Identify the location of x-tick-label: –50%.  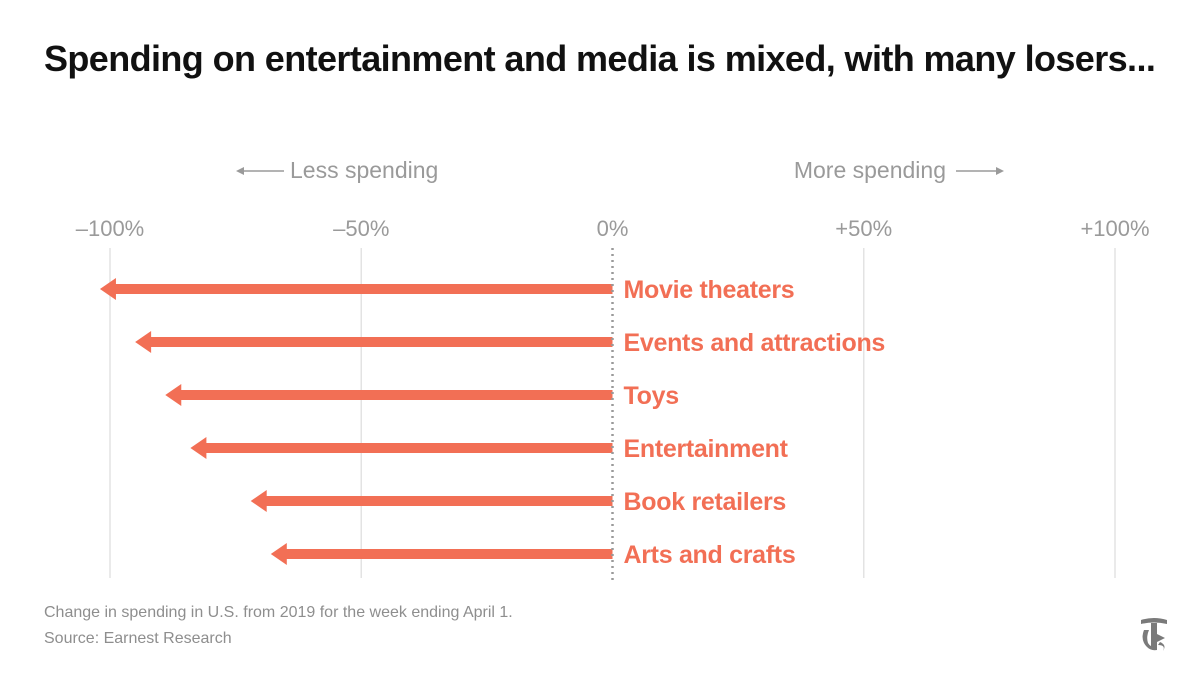
(361, 228).